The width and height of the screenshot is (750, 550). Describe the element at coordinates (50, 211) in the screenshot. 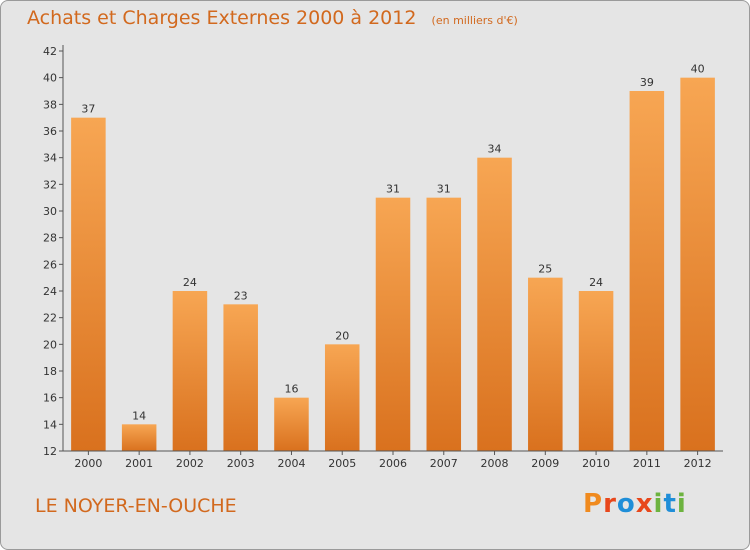

I see `y-tick-label: 30` at that location.